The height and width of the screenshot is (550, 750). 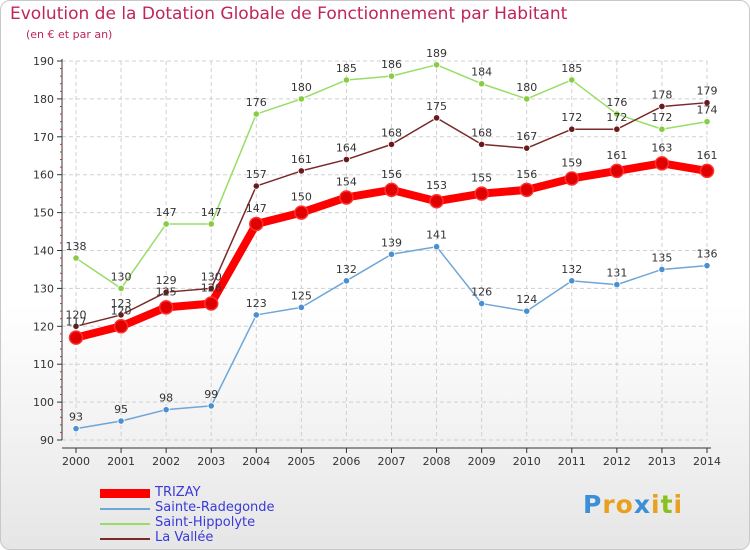 What do you see at coordinates (76, 314) in the screenshot?
I see `data-label: 120` at bounding box center [76, 314].